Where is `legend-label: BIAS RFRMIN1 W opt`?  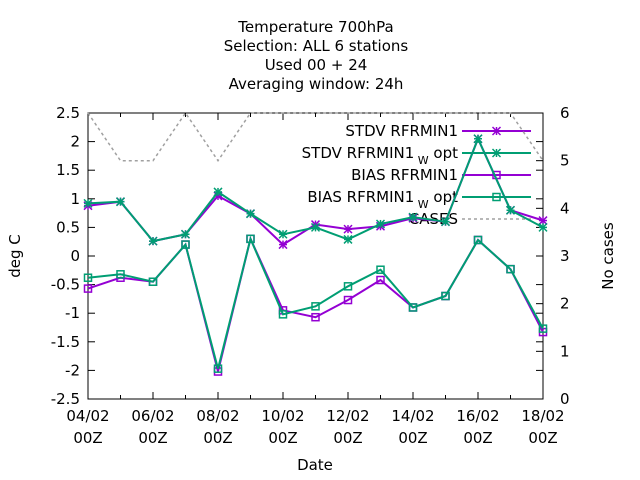 legend-label: BIAS RFRMIN1 W opt is located at coordinates (382, 199).